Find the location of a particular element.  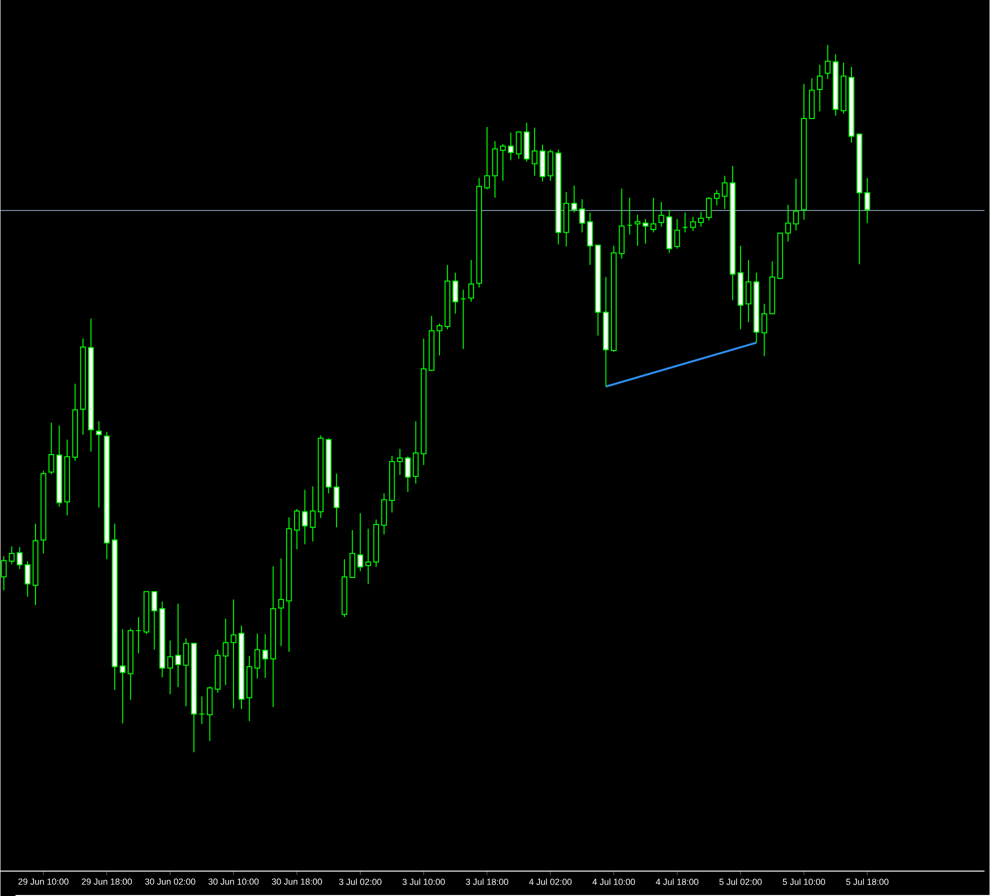

x-tick-label: 5 Jul 18:00 is located at coordinates (867, 881).